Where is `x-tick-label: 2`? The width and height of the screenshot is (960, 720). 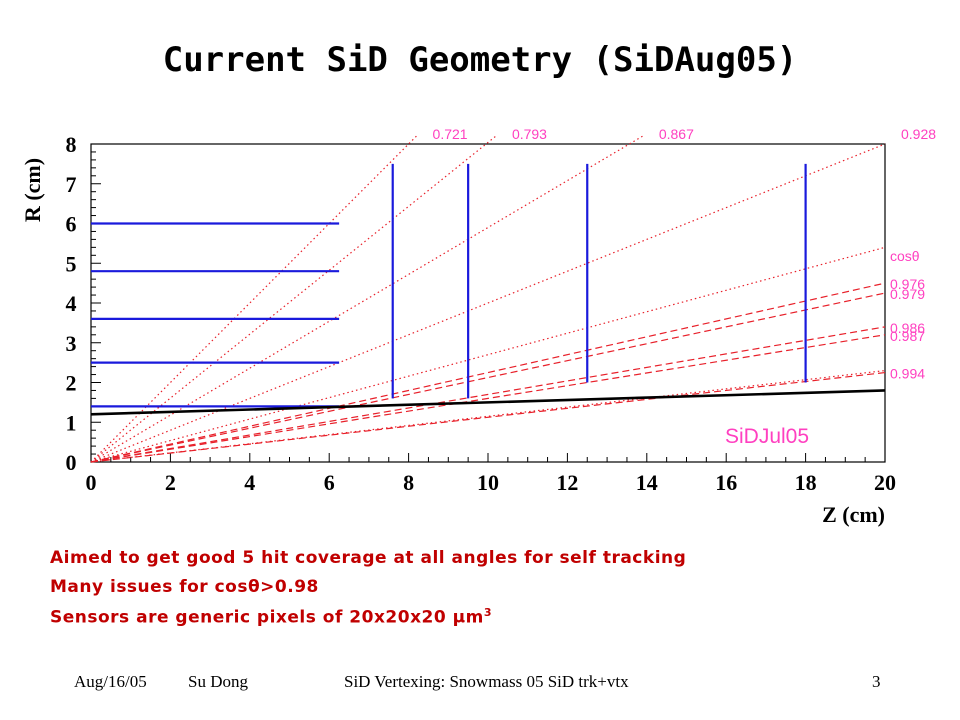
x-tick-label: 2 is located at coordinates (170, 482).